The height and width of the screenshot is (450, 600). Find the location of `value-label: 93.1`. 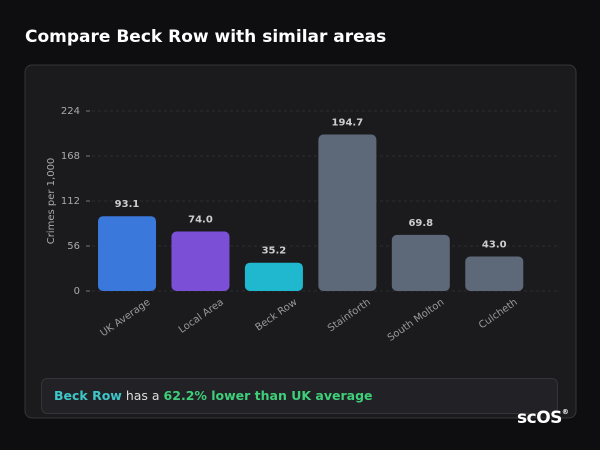

value-label: 93.1 is located at coordinates (127, 204).